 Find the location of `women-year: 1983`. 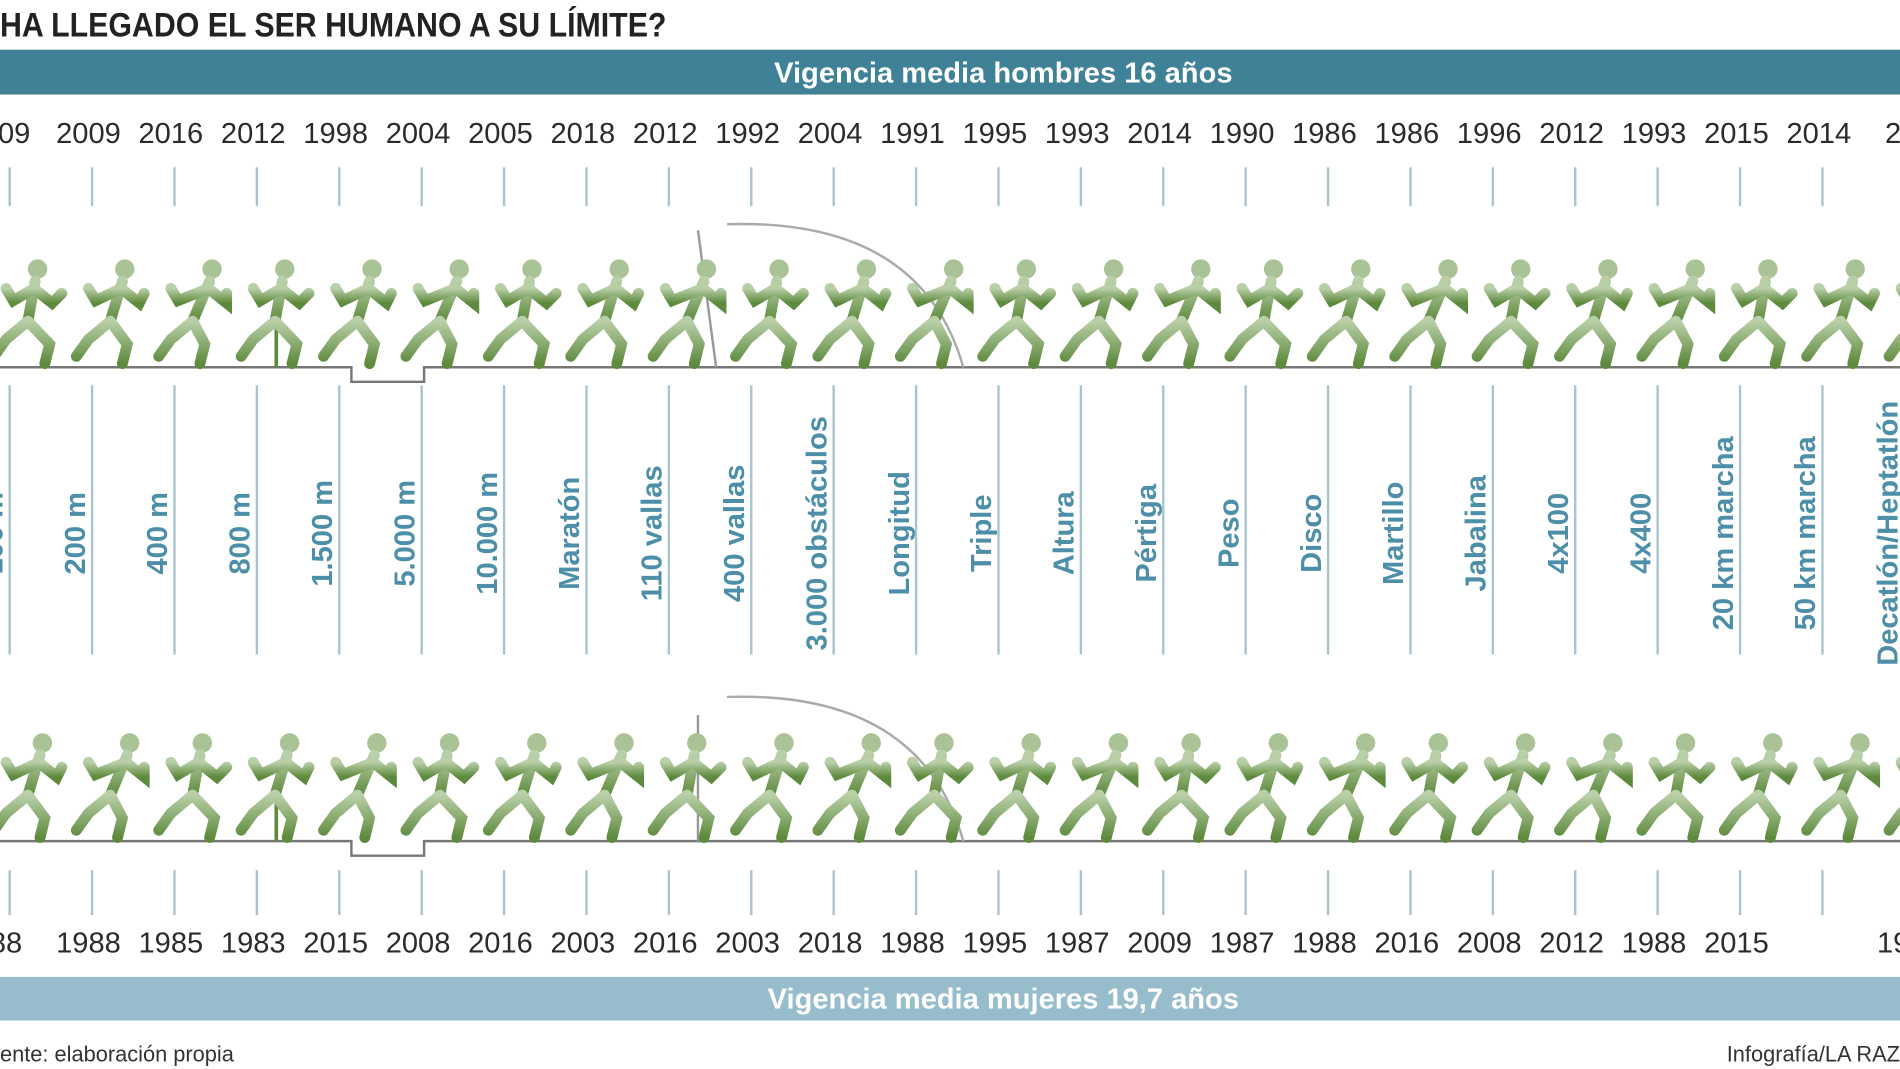

women-year: 1983 is located at coordinates (253, 944).